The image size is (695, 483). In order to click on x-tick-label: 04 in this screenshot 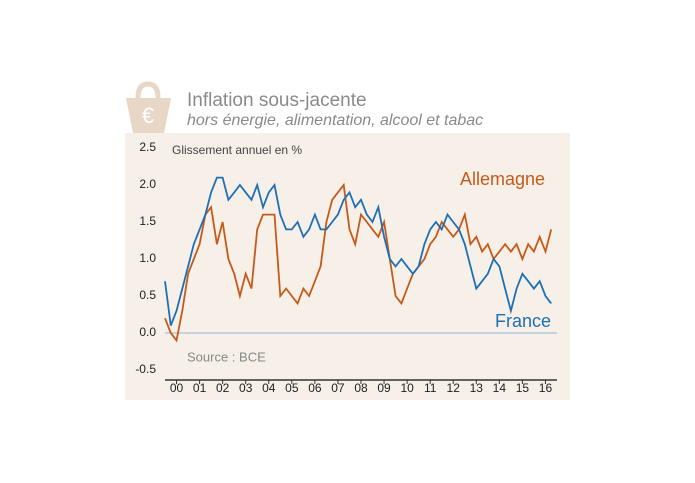, I will do `click(269, 388)`.